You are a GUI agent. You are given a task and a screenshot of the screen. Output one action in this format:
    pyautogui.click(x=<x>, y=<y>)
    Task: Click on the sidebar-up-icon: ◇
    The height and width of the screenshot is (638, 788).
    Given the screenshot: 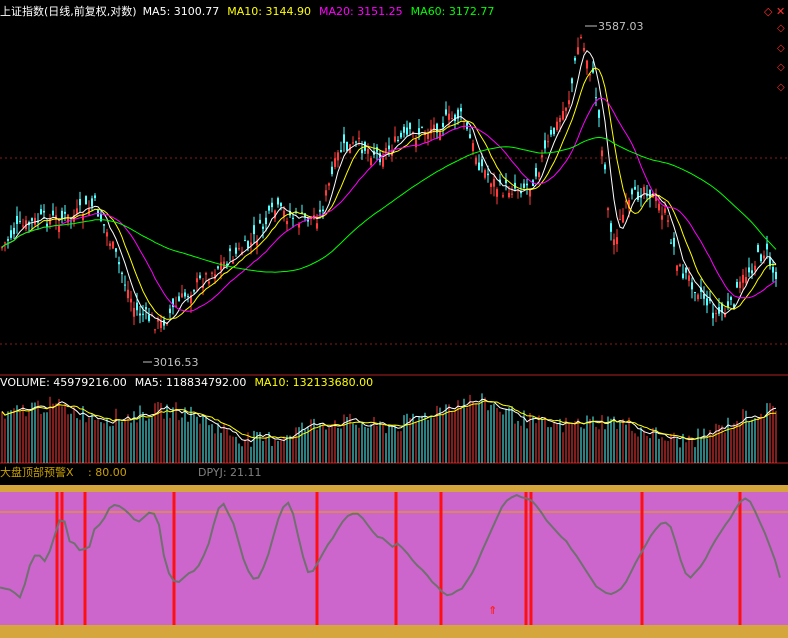 What is the action you would take?
    pyautogui.click(x=781, y=48)
    